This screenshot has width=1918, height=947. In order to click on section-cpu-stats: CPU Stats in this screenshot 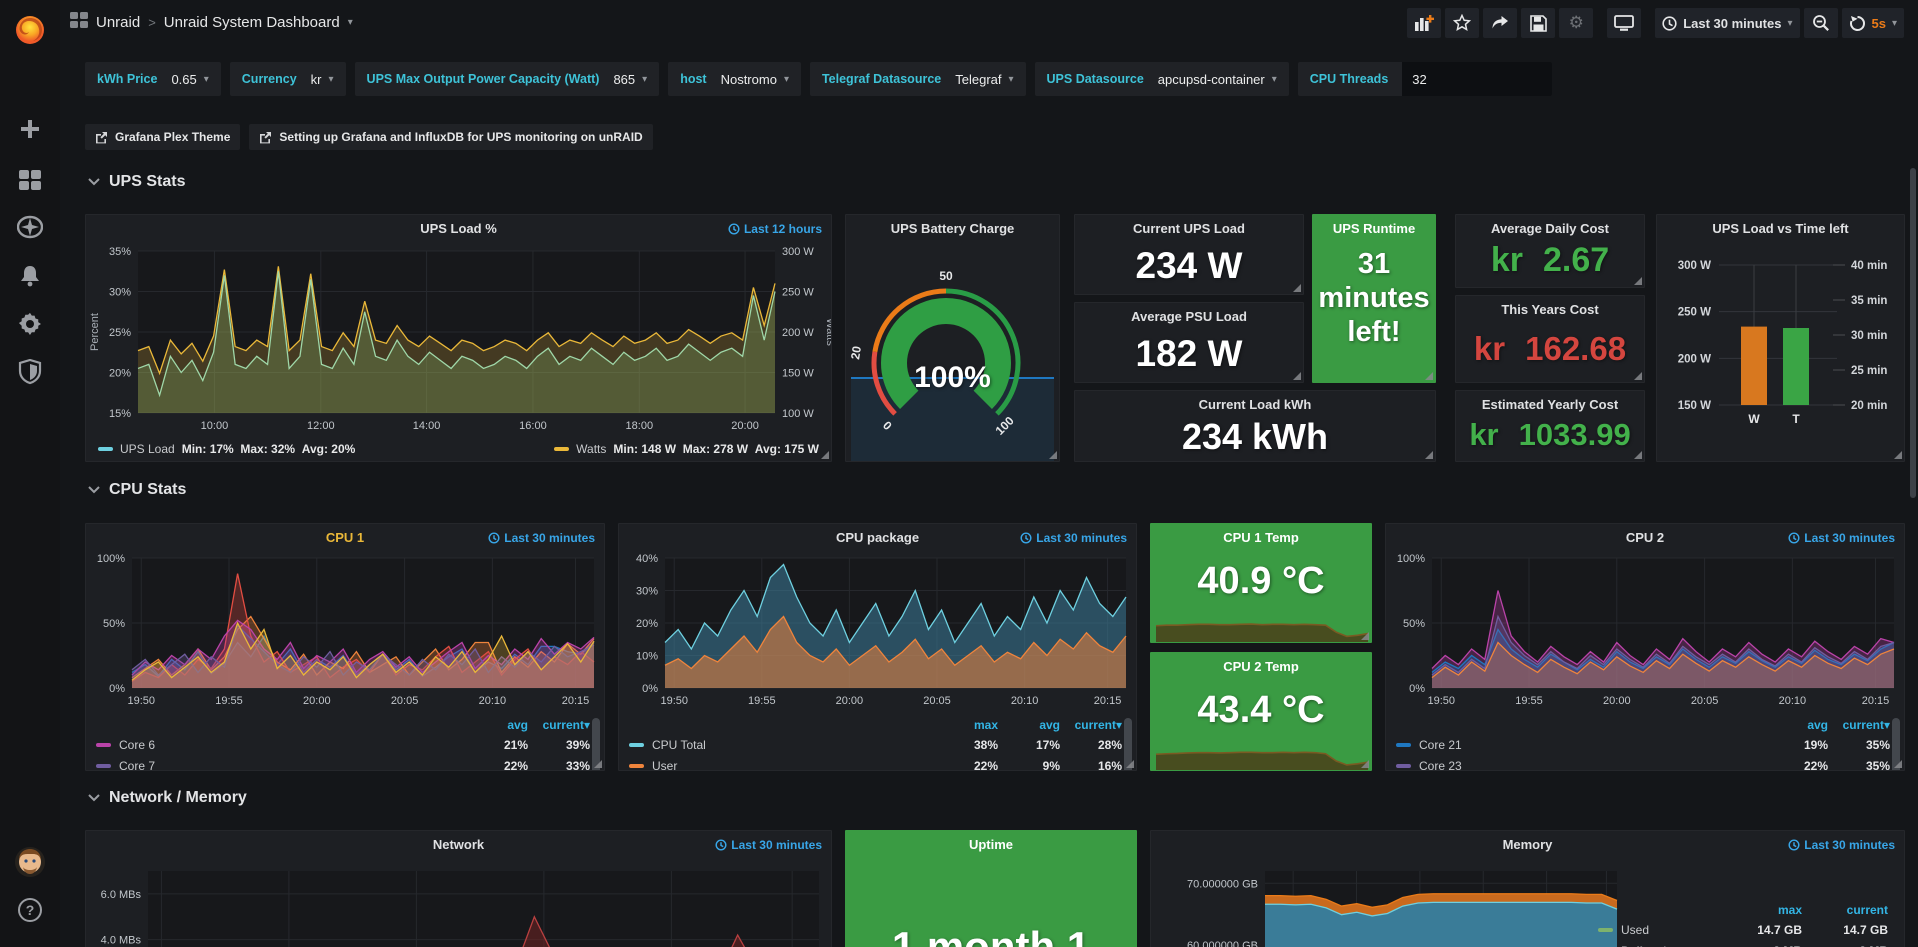, I will do `click(137, 490)`.